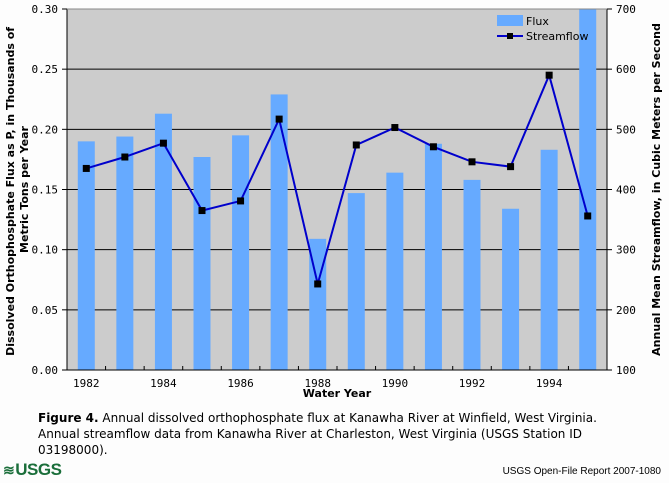 Image resolution: width=669 pixels, height=483 pixels. What do you see at coordinates (86, 255) in the screenshot?
I see `bar-flux-1982` at bounding box center [86, 255].